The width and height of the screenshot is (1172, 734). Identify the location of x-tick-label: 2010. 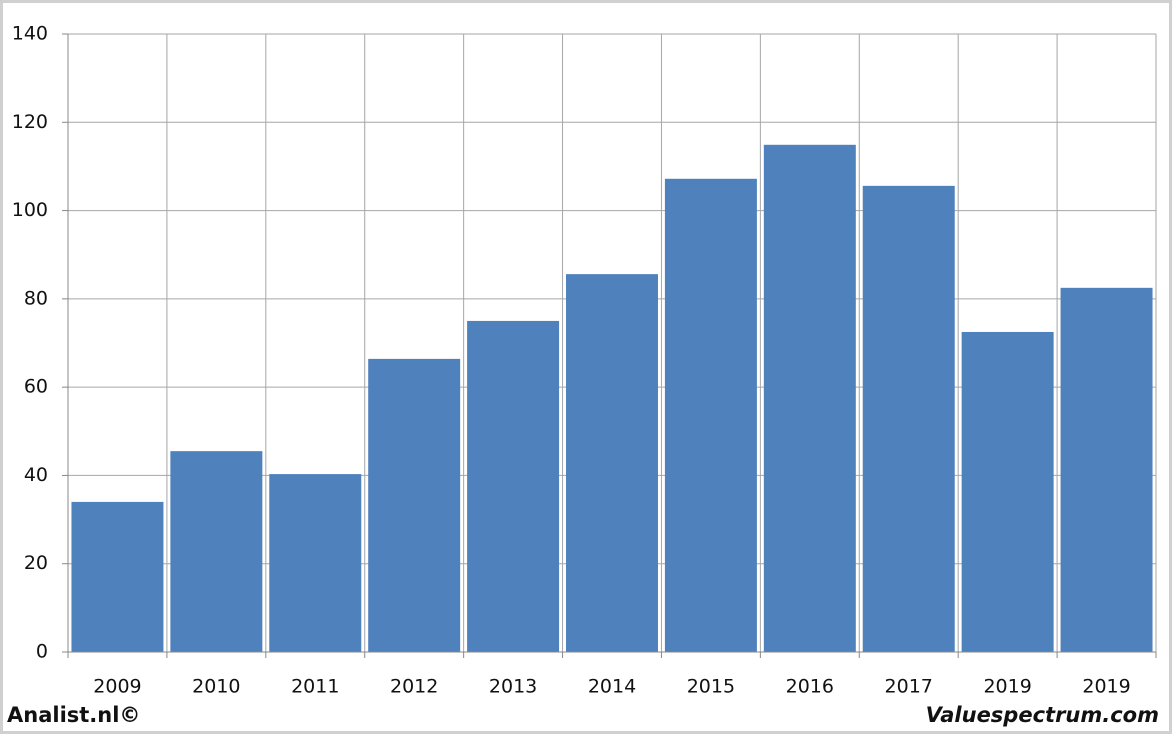
(216, 687).